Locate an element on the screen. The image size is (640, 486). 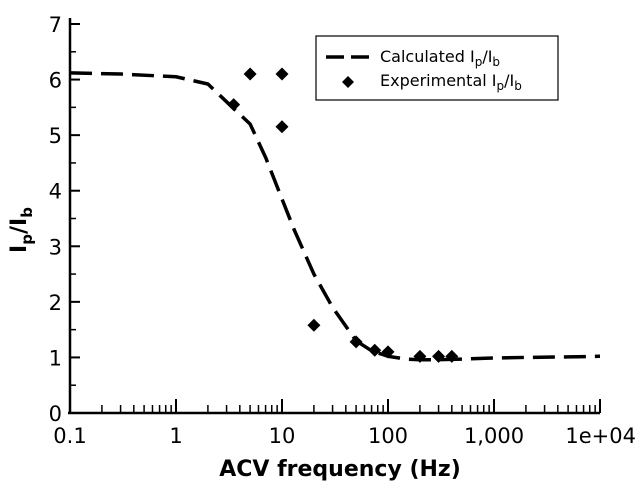
x-tick-label: 1e+04 is located at coordinates (600, 436).